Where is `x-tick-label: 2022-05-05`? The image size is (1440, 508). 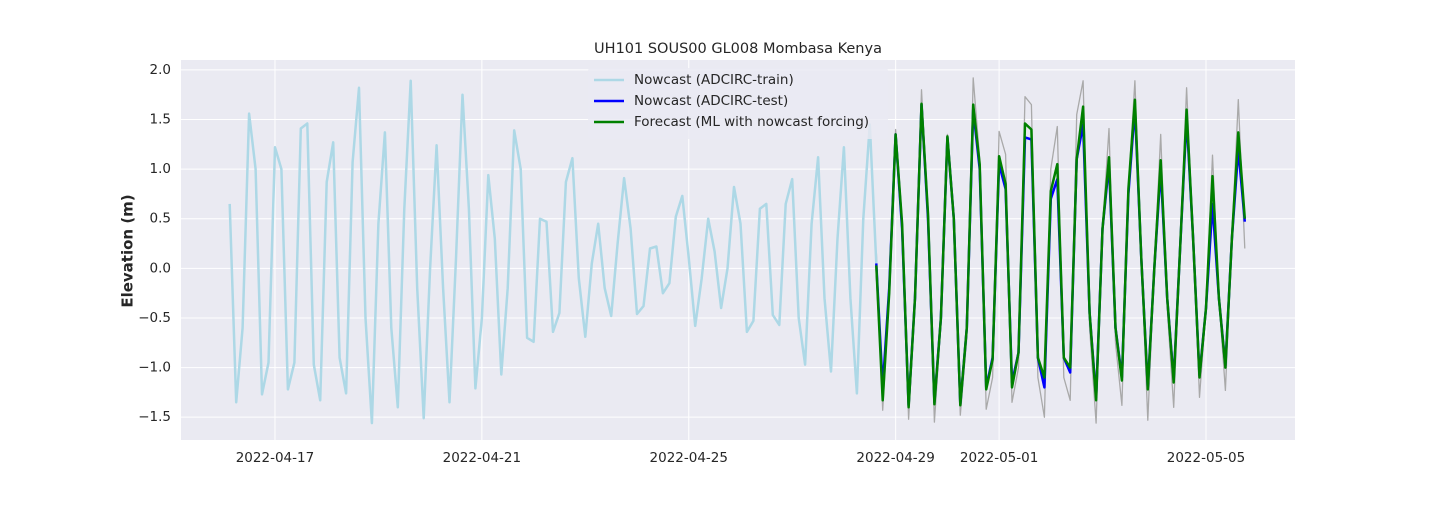 x-tick-label: 2022-05-05 is located at coordinates (1206, 458).